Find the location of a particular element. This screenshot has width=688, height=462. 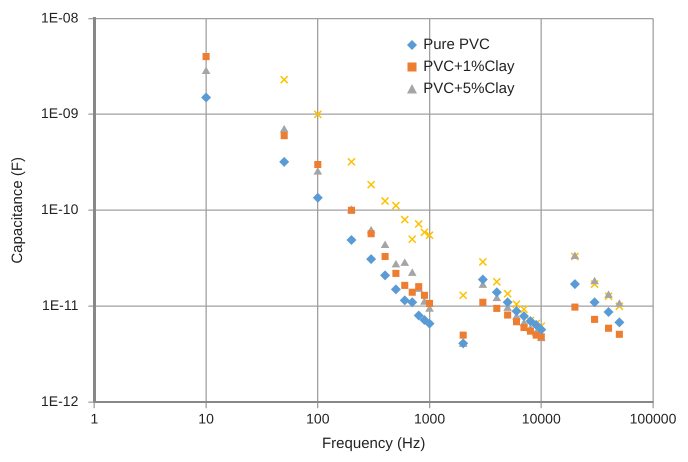

x-tick-label: 100 is located at coordinates (318, 418).